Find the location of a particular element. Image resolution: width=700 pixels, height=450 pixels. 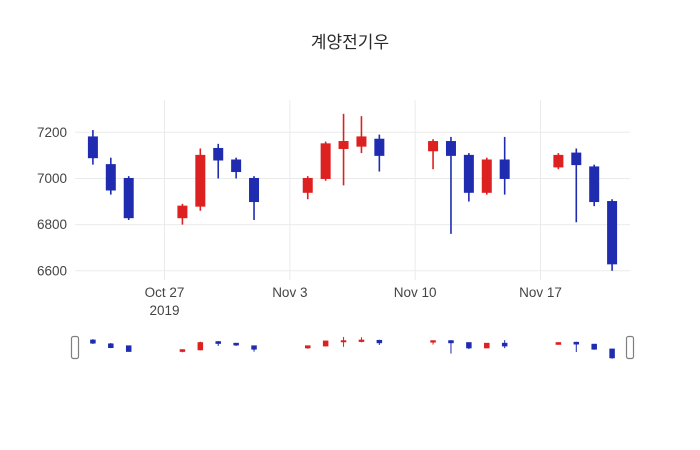

x-tick-label: Nov 3 is located at coordinates (289, 292).